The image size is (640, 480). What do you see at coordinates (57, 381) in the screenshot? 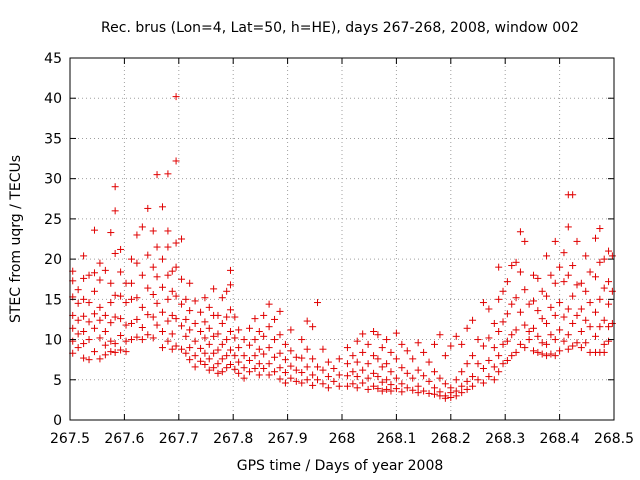
I see `y-tick-label: 5` at bounding box center [57, 381].